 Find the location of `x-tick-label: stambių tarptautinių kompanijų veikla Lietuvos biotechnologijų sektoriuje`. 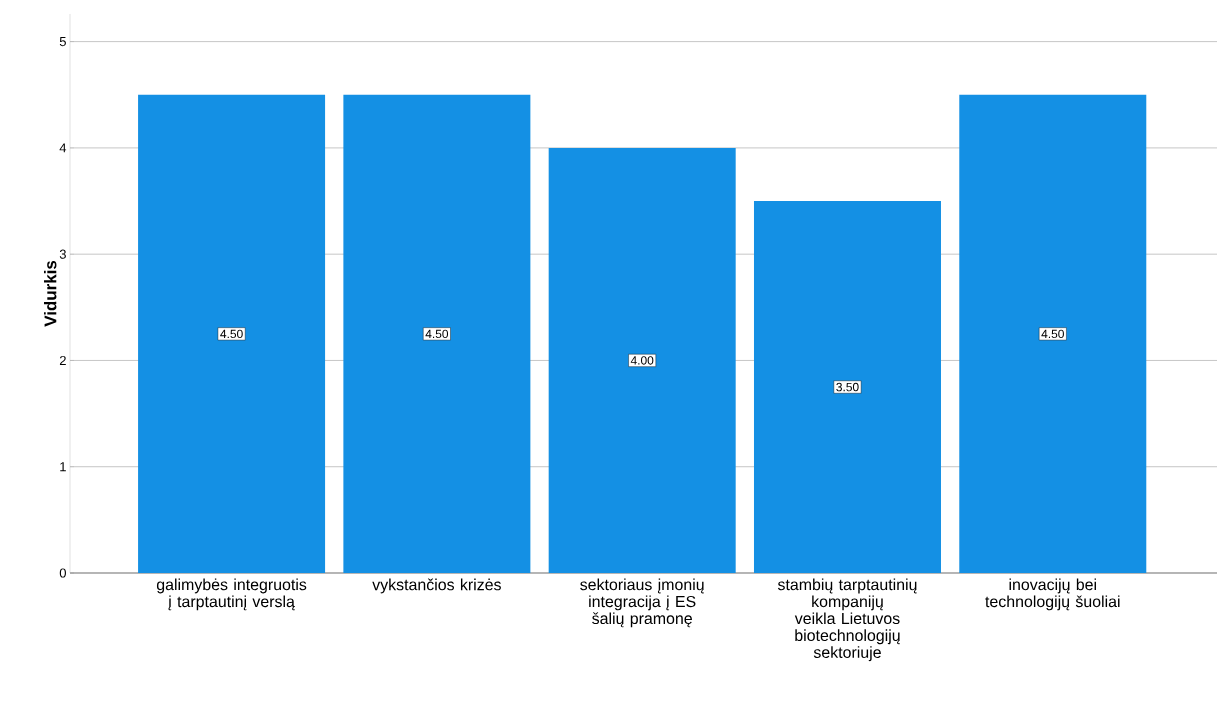

x-tick-label: stambių tarptautinių kompanijų veikla Lietuvos biotechnologijų sektoriuje is located at coordinates (847, 620).